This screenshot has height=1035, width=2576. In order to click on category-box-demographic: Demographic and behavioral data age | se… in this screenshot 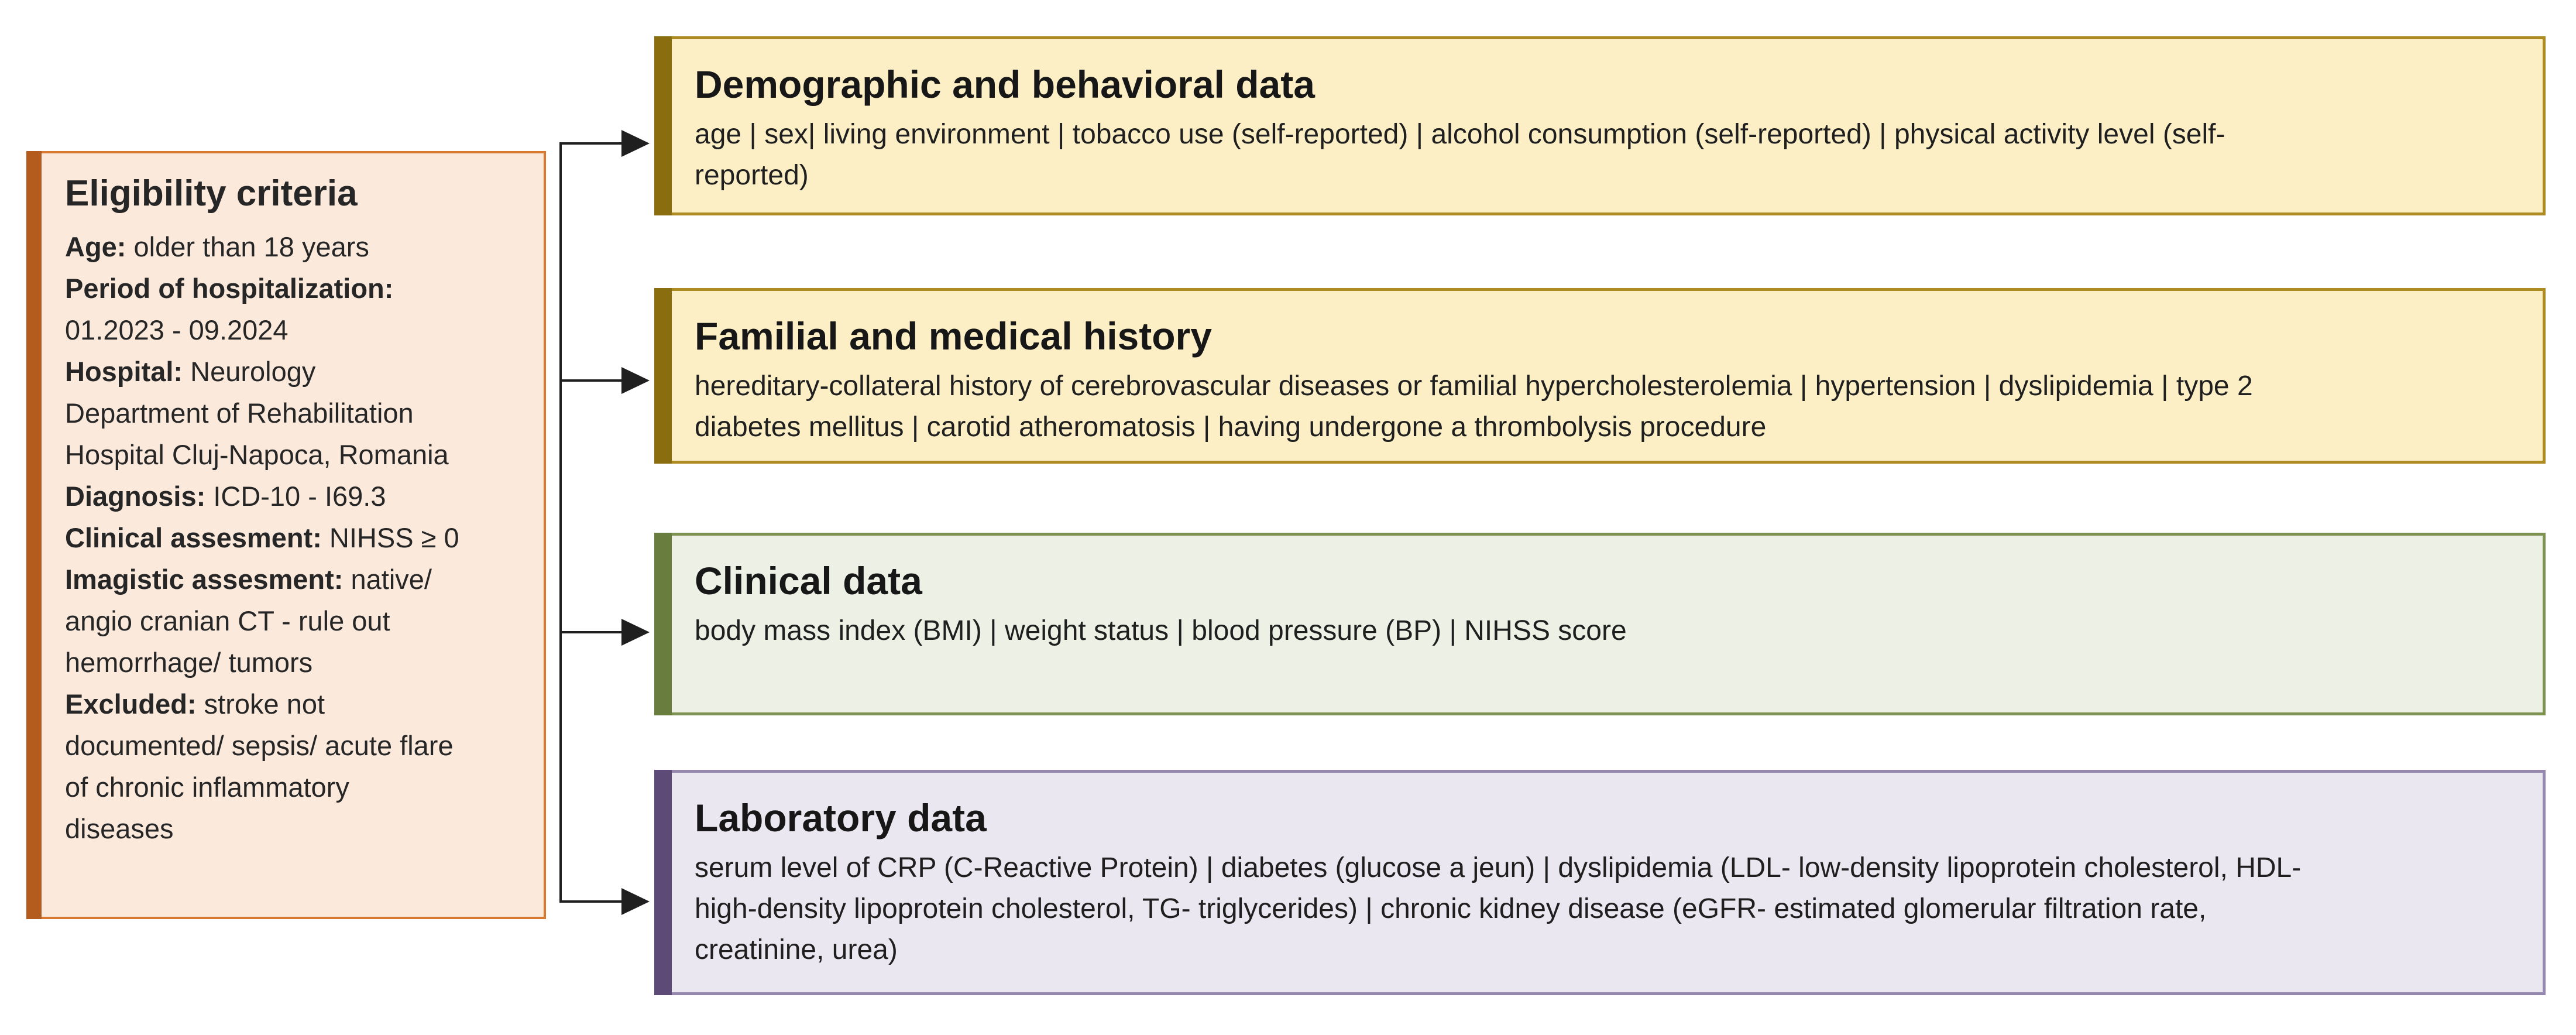, I will do `click(1600, 126)`.